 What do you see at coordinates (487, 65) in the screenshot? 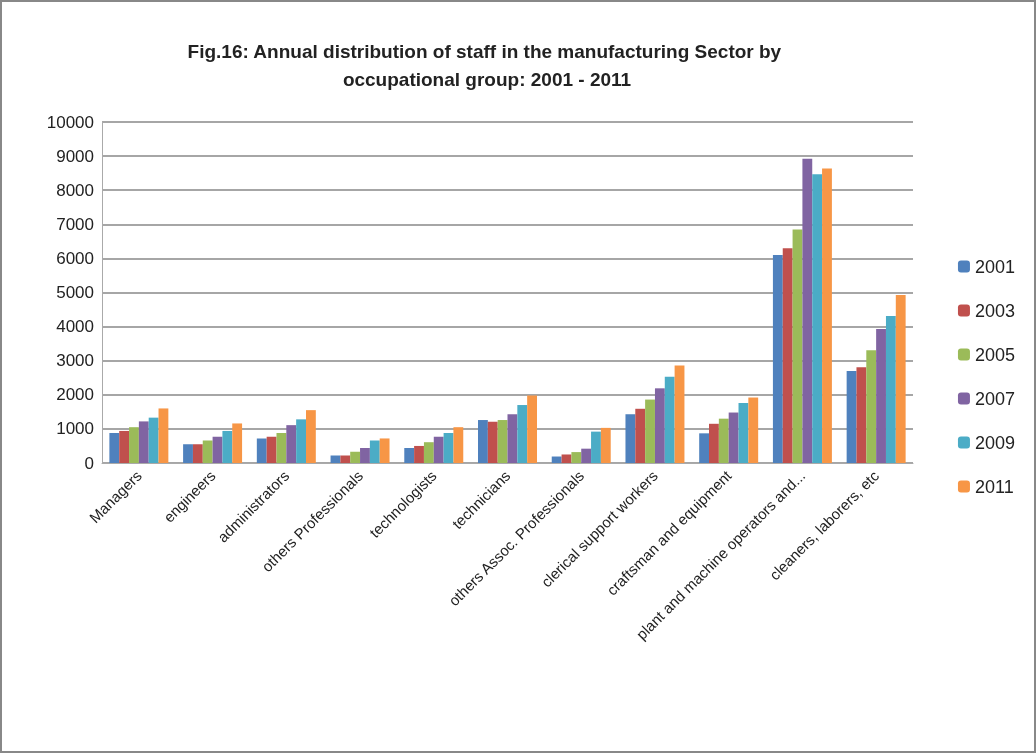
I see `chart-title: Fig.16: Annual distribution of staff in the manufacturing Sector by occupational group: 2001 - 2011` at bounding box center [487, 65].